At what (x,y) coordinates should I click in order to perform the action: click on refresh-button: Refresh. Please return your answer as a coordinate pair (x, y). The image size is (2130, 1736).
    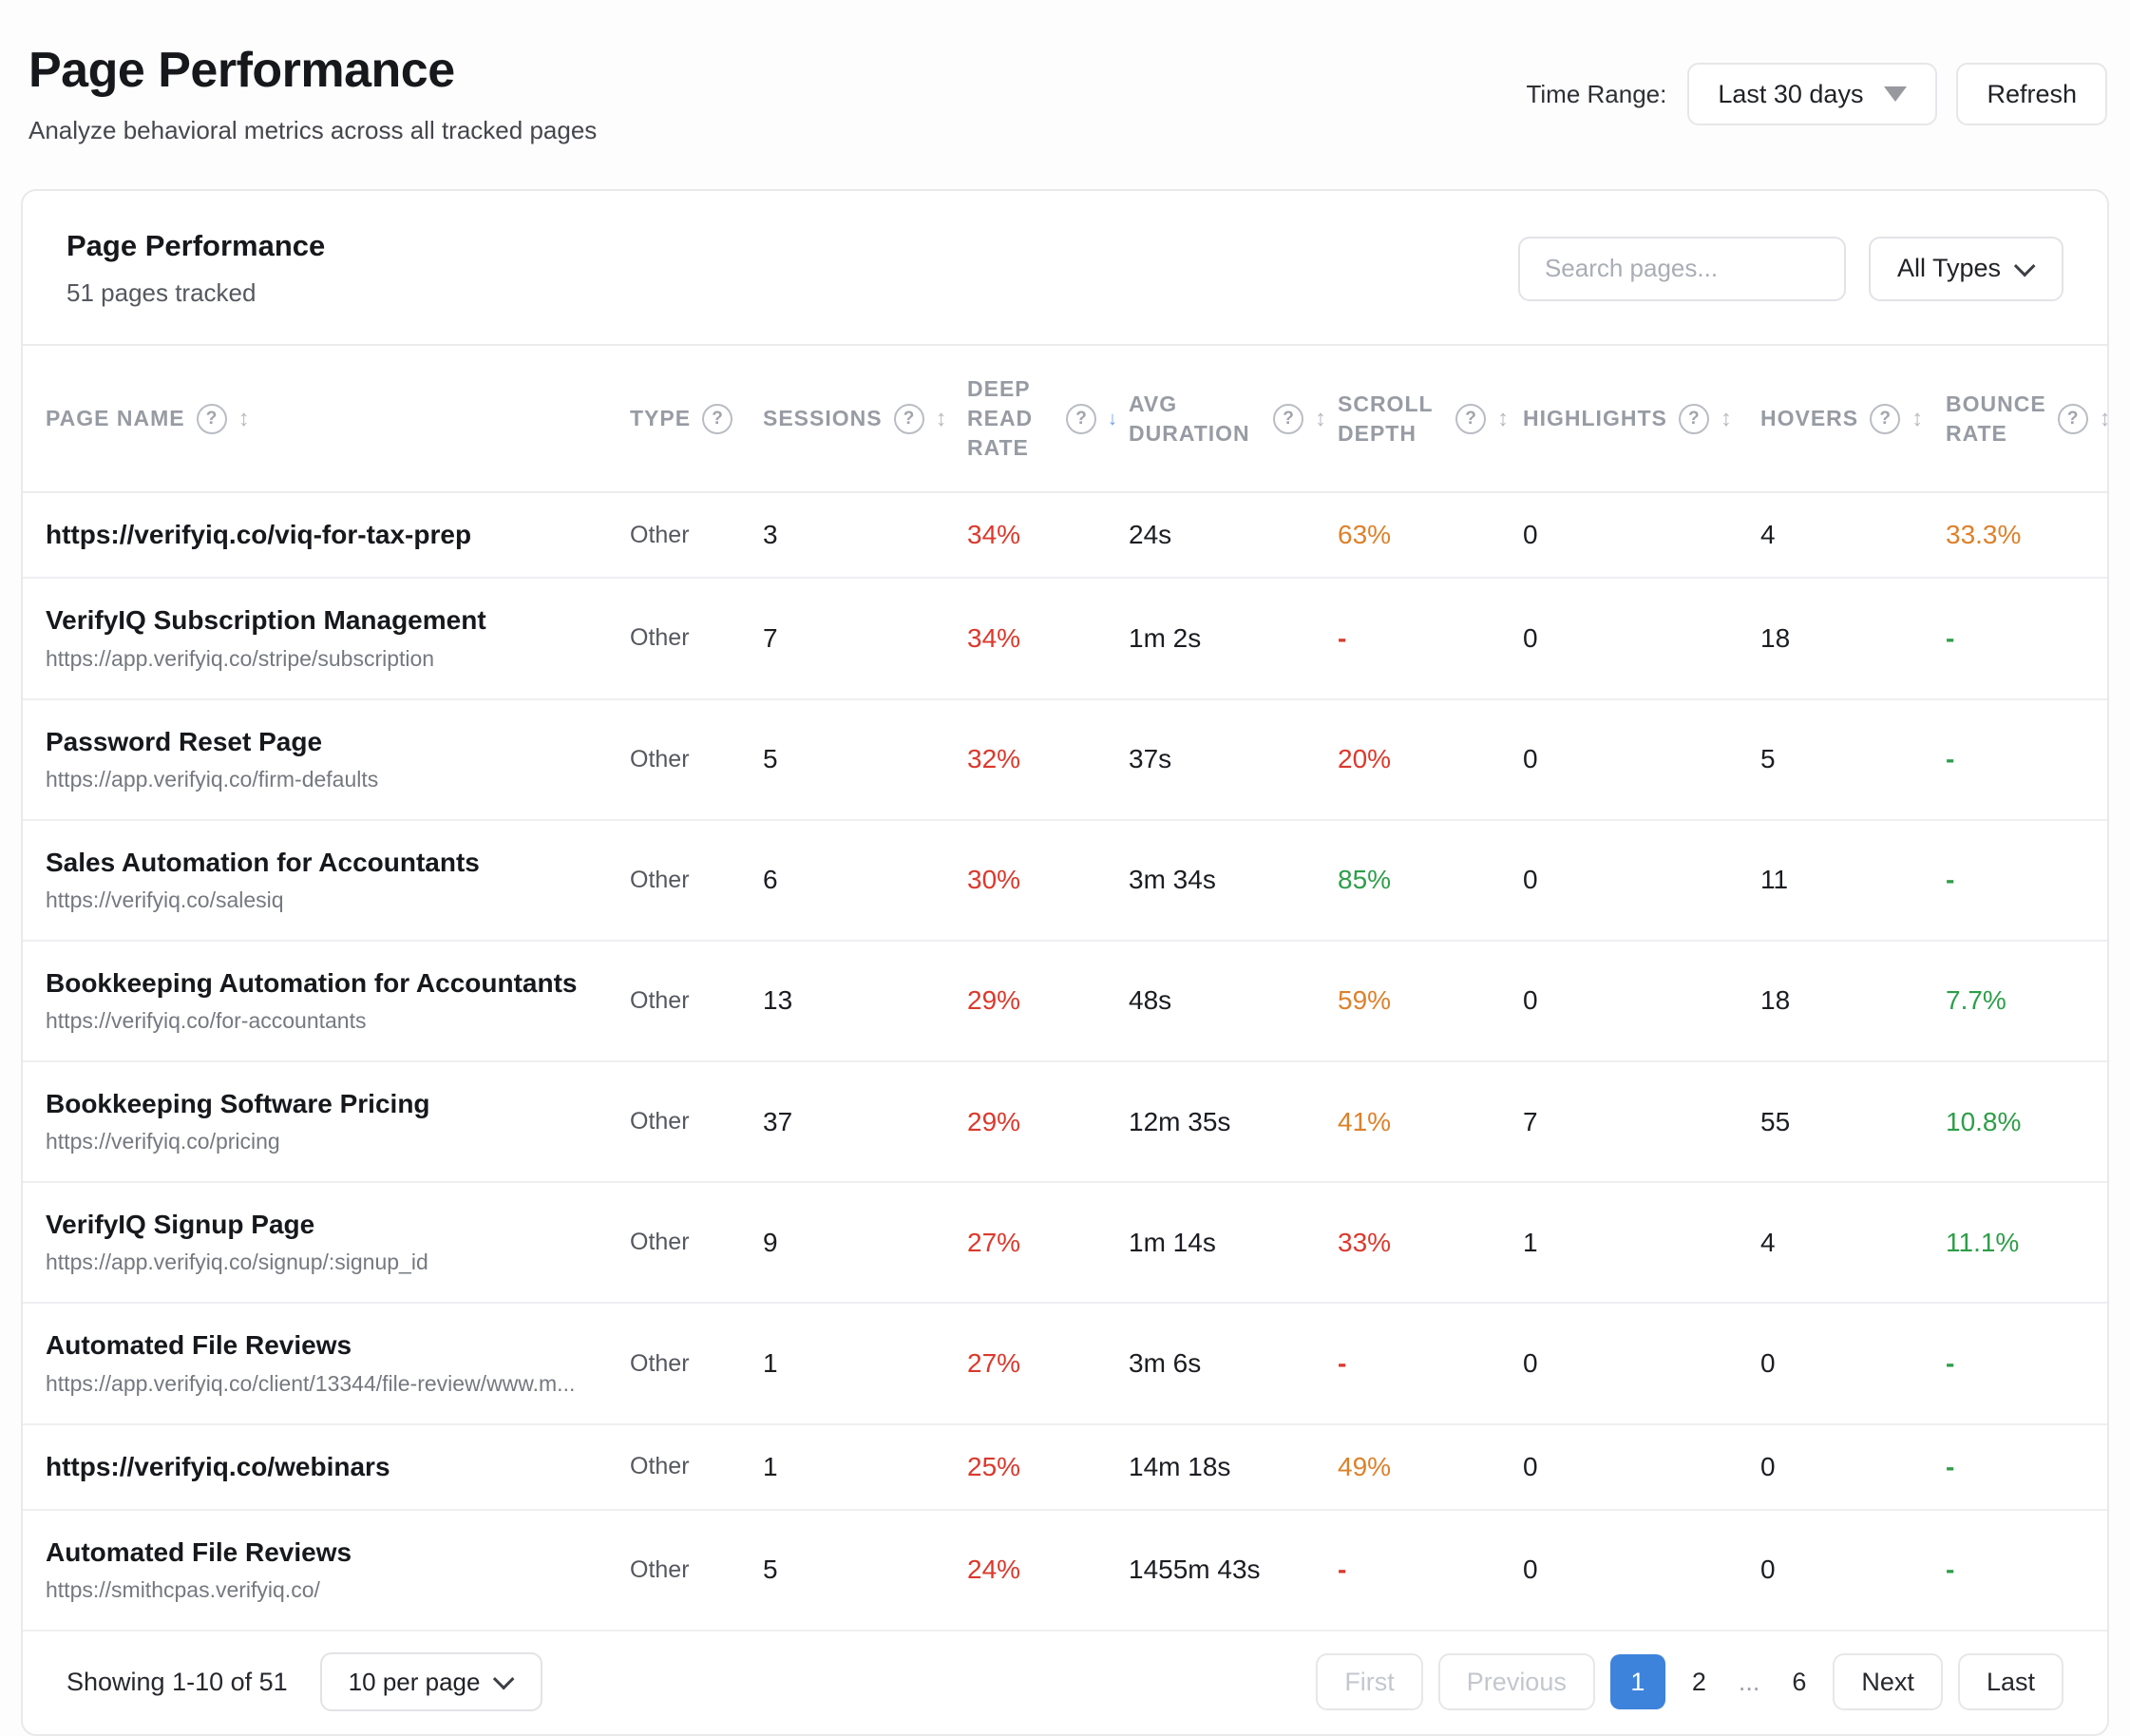
    Looking at the image, I should click on (2031, 94).